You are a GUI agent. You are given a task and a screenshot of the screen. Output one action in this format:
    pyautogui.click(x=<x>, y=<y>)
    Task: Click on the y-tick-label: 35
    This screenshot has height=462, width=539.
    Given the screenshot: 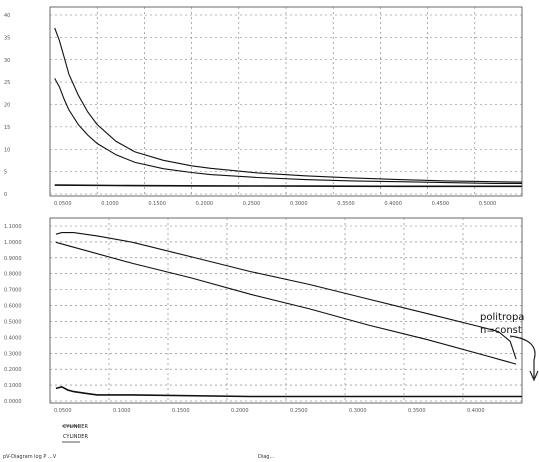 What is the action you would take?
    pyautogui.click(x=7, y=38)
    